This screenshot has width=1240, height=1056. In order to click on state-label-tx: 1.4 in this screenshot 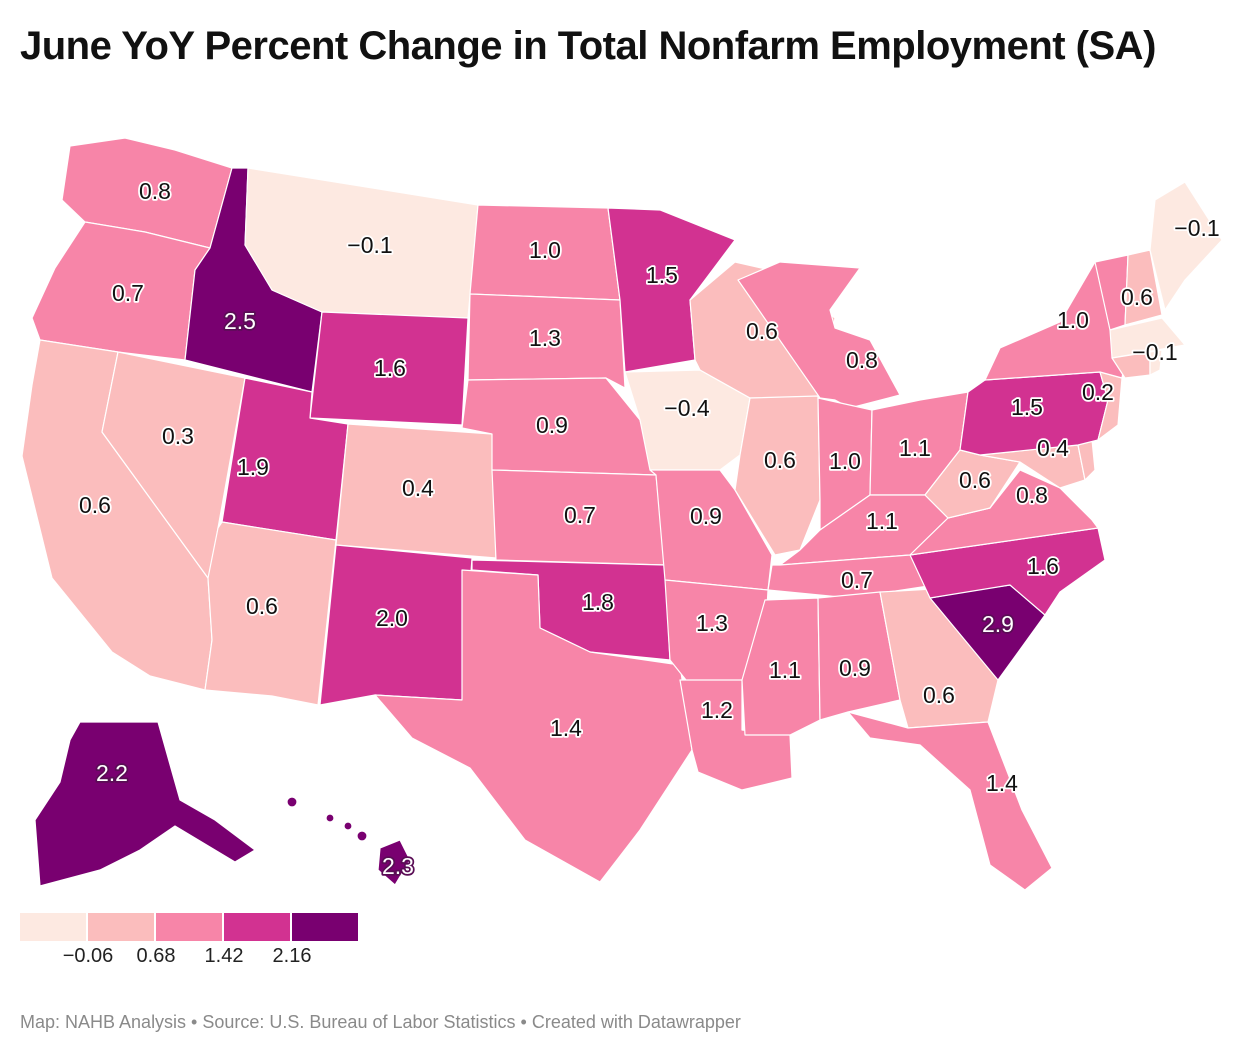, I will do `click(566, 728)`.